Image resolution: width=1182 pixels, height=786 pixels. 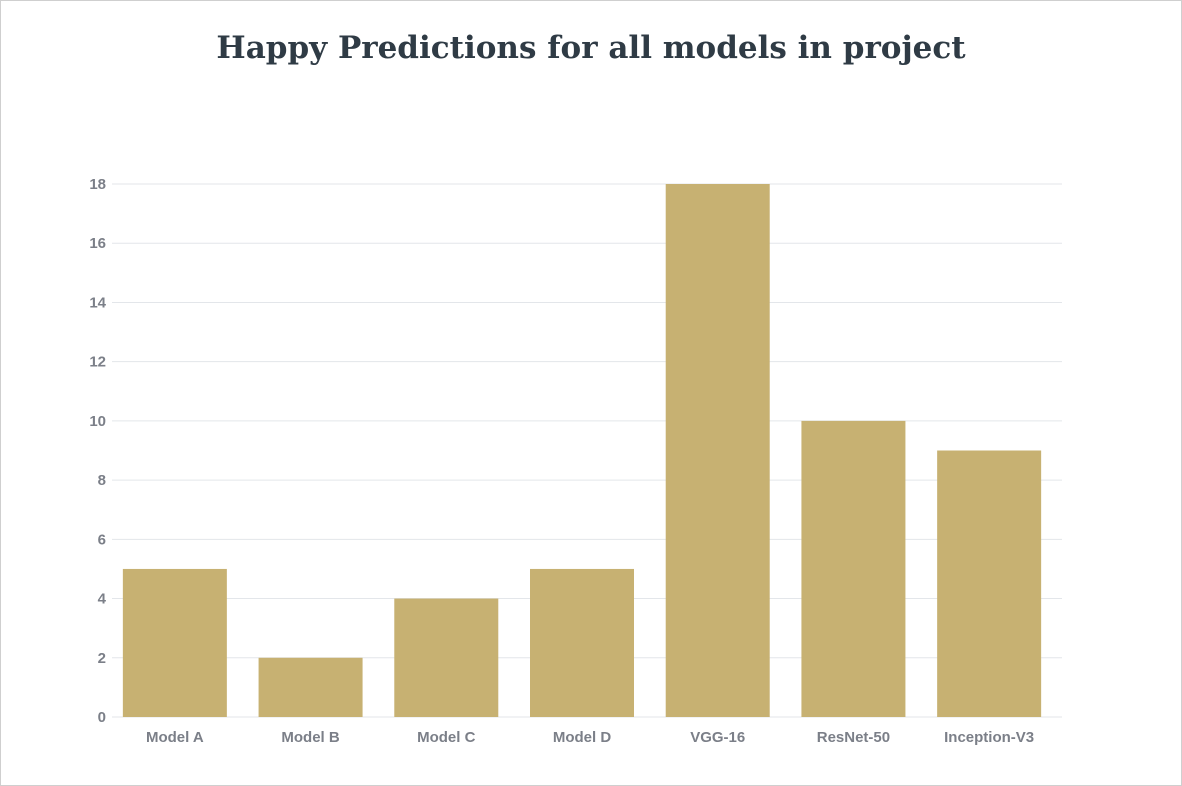 I want to click on y-tick-label: 0, so click(x=102, y=717).